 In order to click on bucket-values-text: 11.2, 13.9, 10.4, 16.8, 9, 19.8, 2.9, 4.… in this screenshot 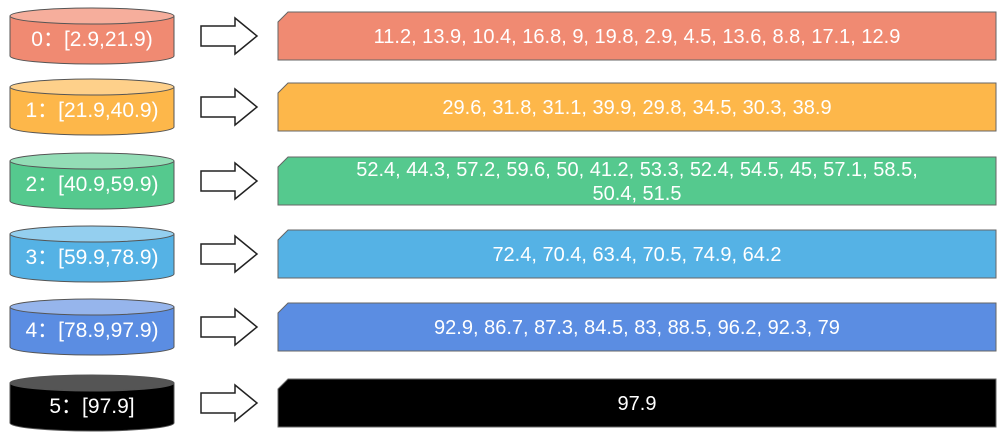, I will do `click(637, 37)`.